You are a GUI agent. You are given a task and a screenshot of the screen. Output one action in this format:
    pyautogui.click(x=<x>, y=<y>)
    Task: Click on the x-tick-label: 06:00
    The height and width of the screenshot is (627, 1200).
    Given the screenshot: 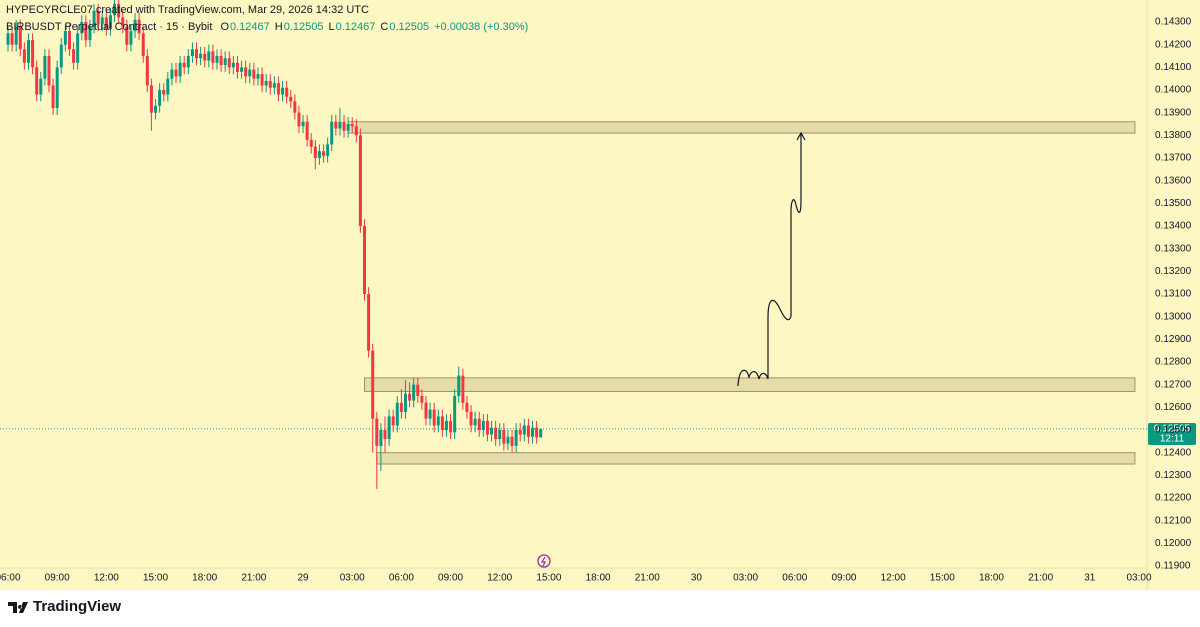 What is the action you would take?
    pyautogui.click(x=401, y=578)
    